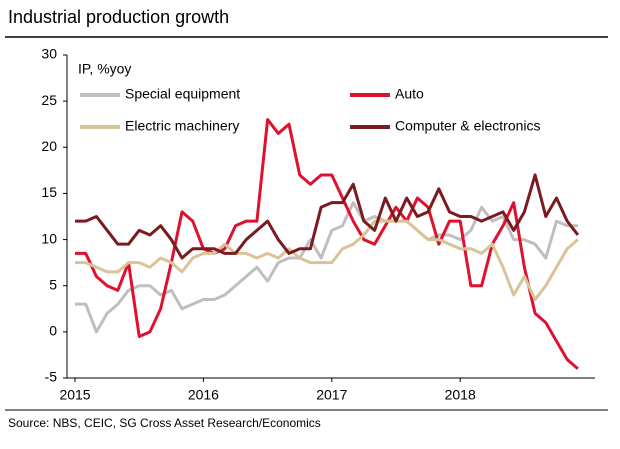  I want to click on y-tick-label: 25, so click(49, 100).